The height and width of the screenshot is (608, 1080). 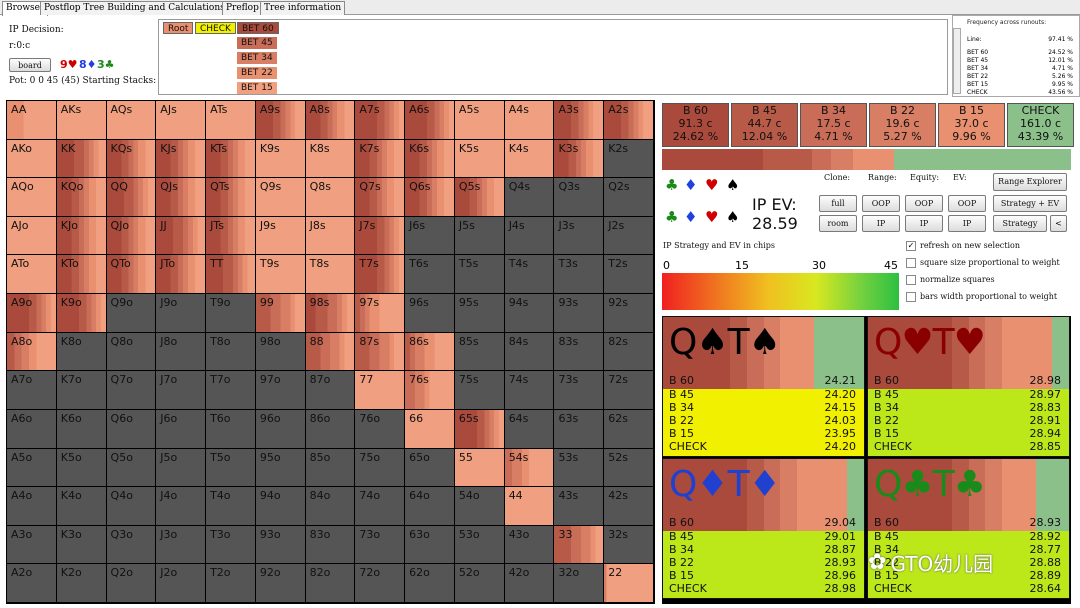 What do you see at coordinates (131, 274) in the screenshot?
I see `hand-cell-QTo: QTo` at bounding box center [131, 274].